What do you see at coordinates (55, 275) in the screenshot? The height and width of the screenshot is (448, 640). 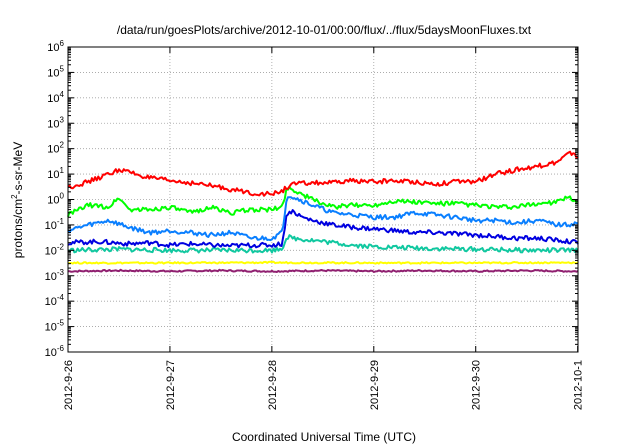 I see `y-tick-label: 10⁻³` at bounding box center [55, 275].